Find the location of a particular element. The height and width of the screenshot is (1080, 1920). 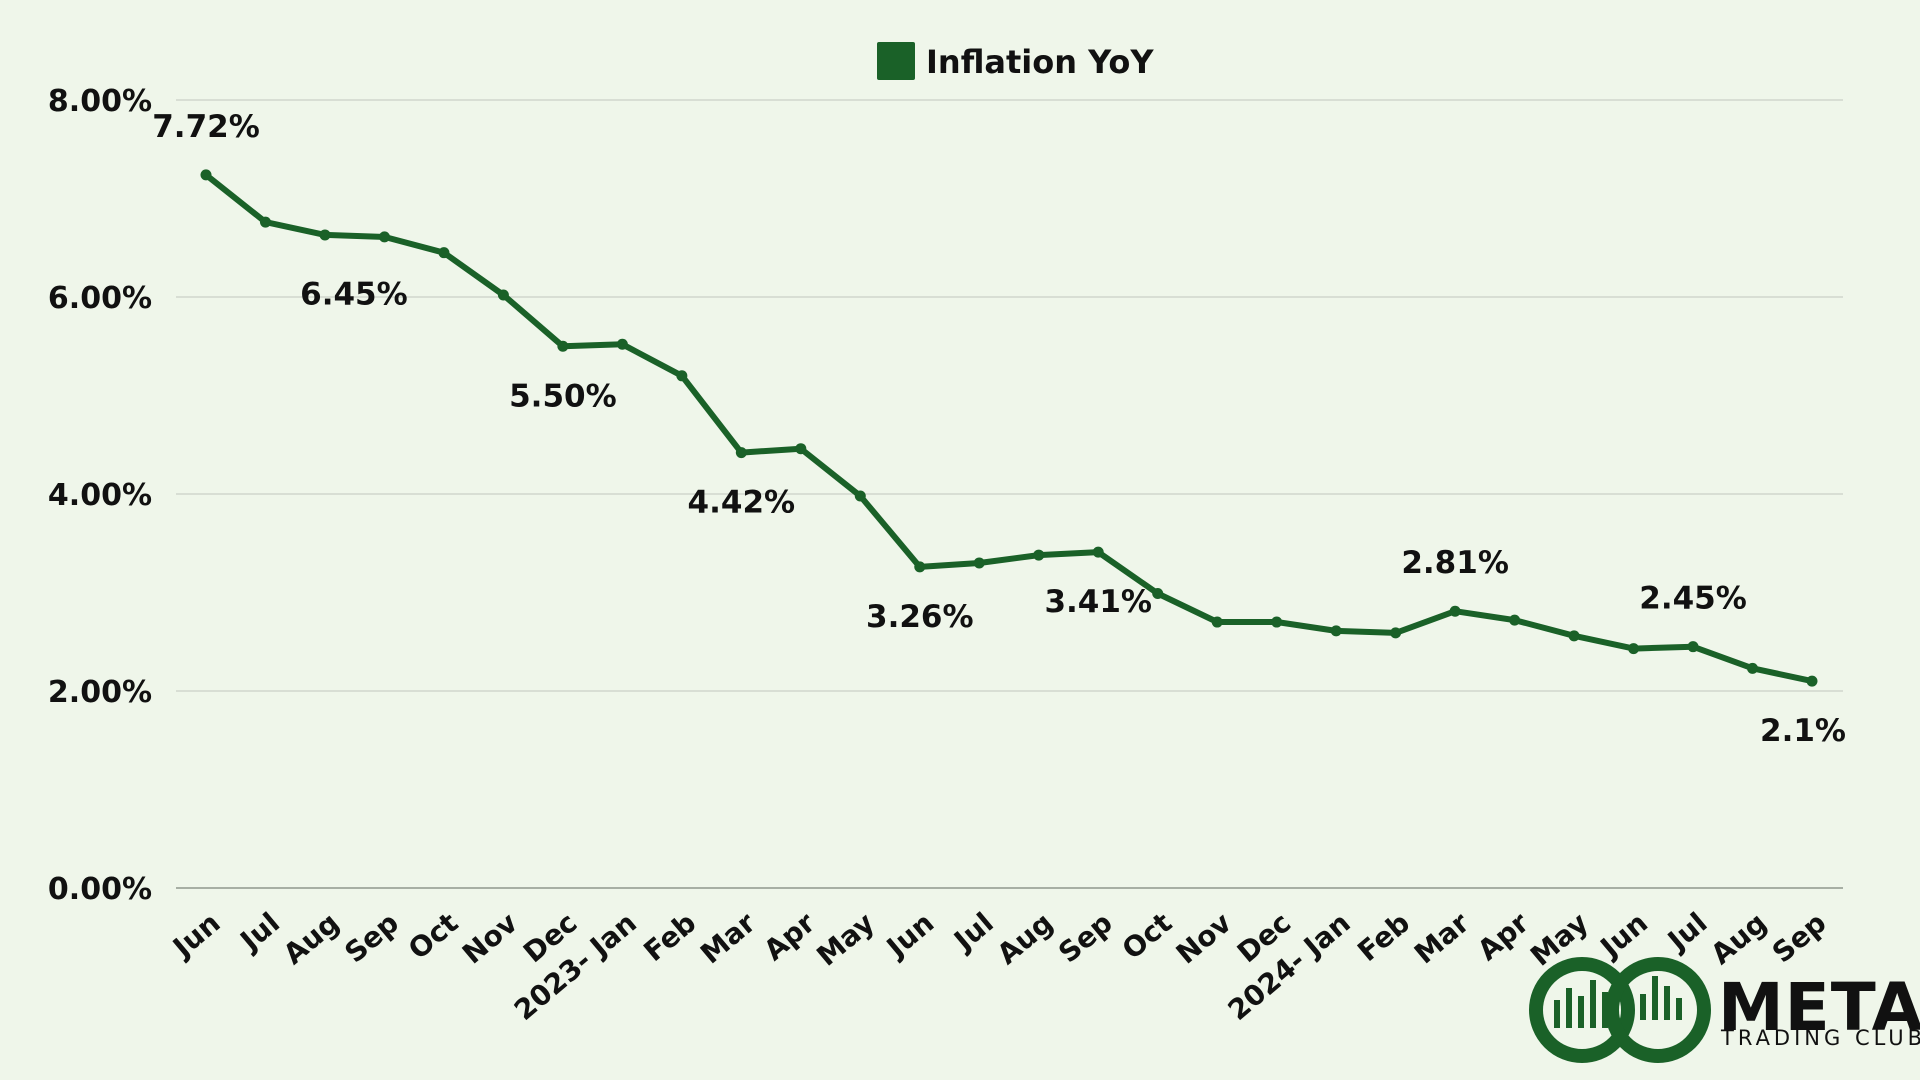

data-label: 6.45% is located at coordinates (354, 295).